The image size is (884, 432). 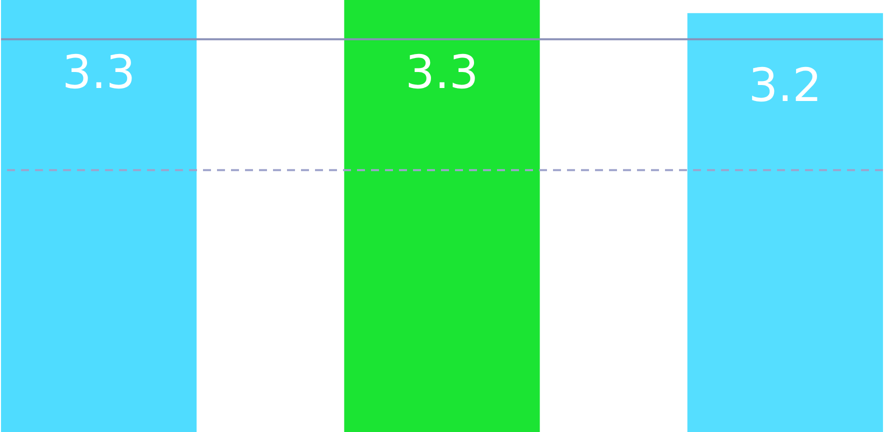 I want to click on data-label: 3.2, so click(x=785, y=85).